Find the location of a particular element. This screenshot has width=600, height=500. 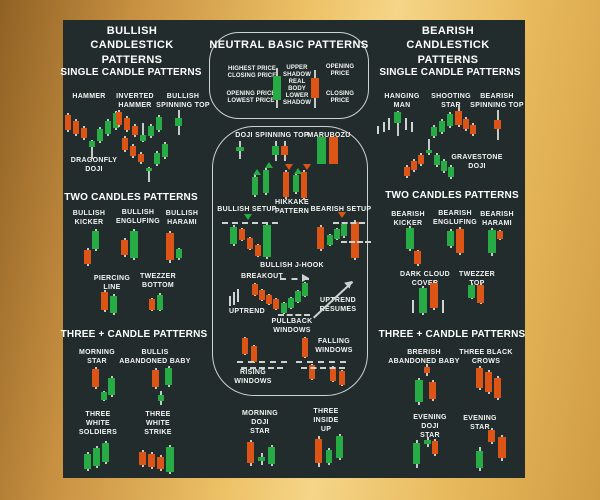

title-neutral: NEUTRAL BASIC PATTERNS is located at coordinates (289, 45).